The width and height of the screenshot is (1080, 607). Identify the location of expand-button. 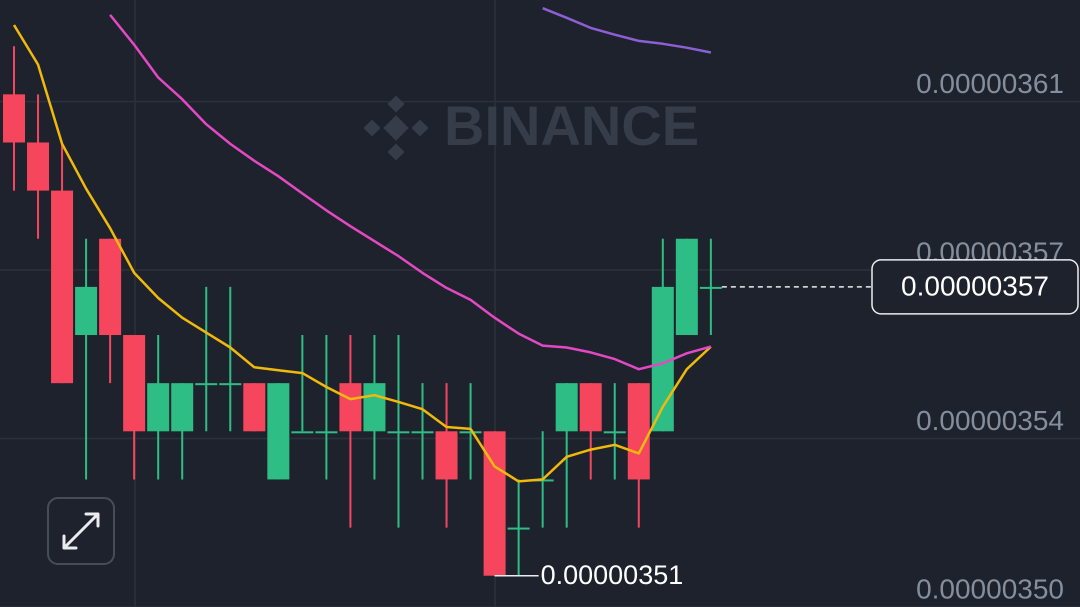
(81, 531).